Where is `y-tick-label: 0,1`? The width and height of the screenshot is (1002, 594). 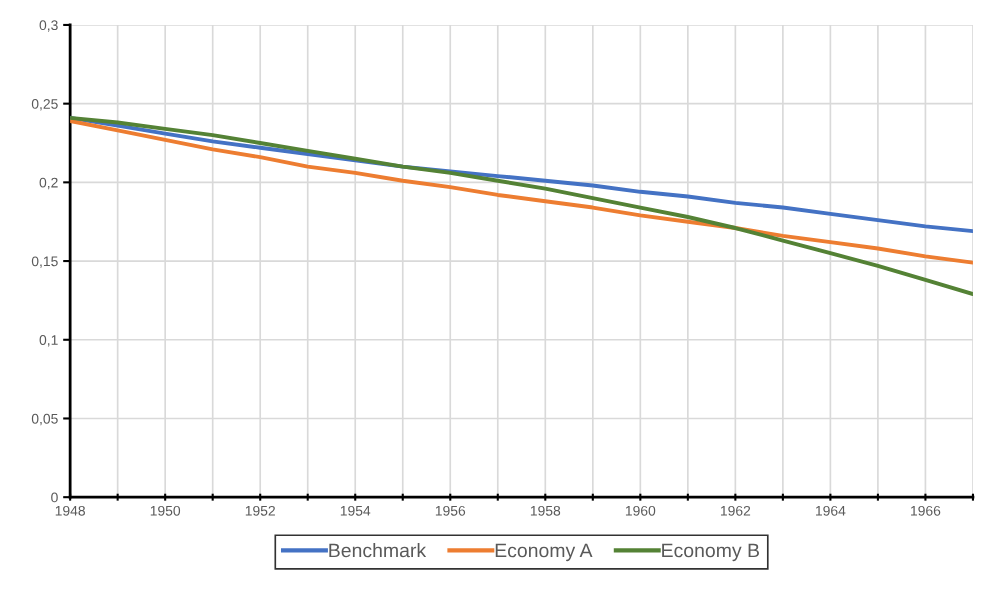
y-tick-label: 0,1 is located at coordinates (48, 341).